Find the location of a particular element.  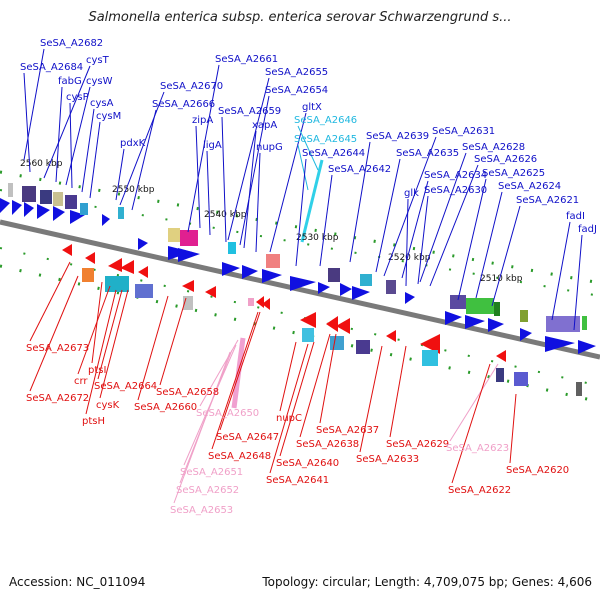

forward-gene-label: SeSA_A2626 is located at coordinates (505, 159).